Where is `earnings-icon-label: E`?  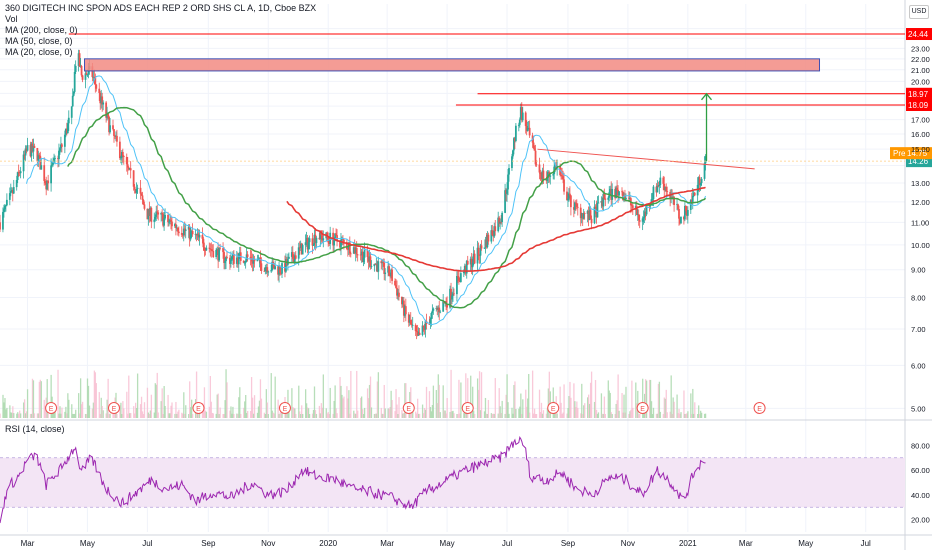
earnings-icon-label: E is located at coordinates (285, 409).